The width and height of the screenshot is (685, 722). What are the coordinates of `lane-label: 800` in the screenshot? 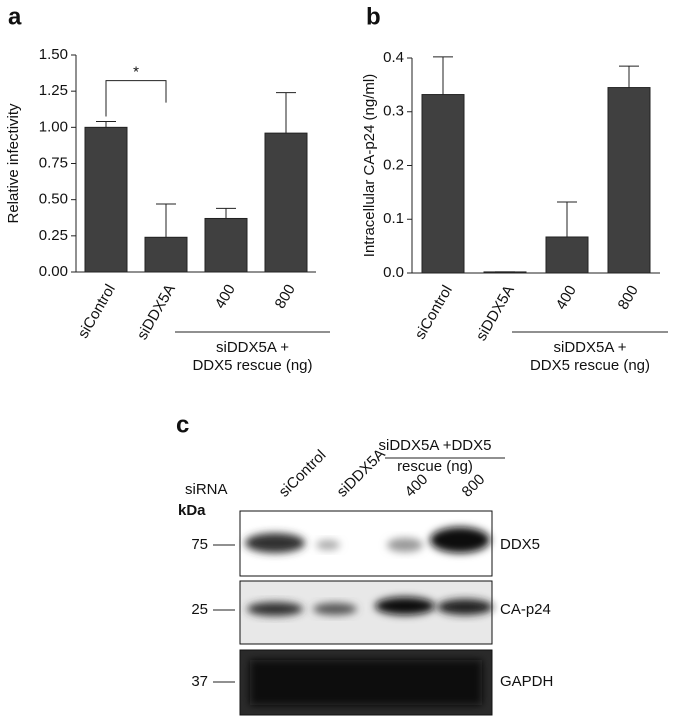 It's located at (474, 486).